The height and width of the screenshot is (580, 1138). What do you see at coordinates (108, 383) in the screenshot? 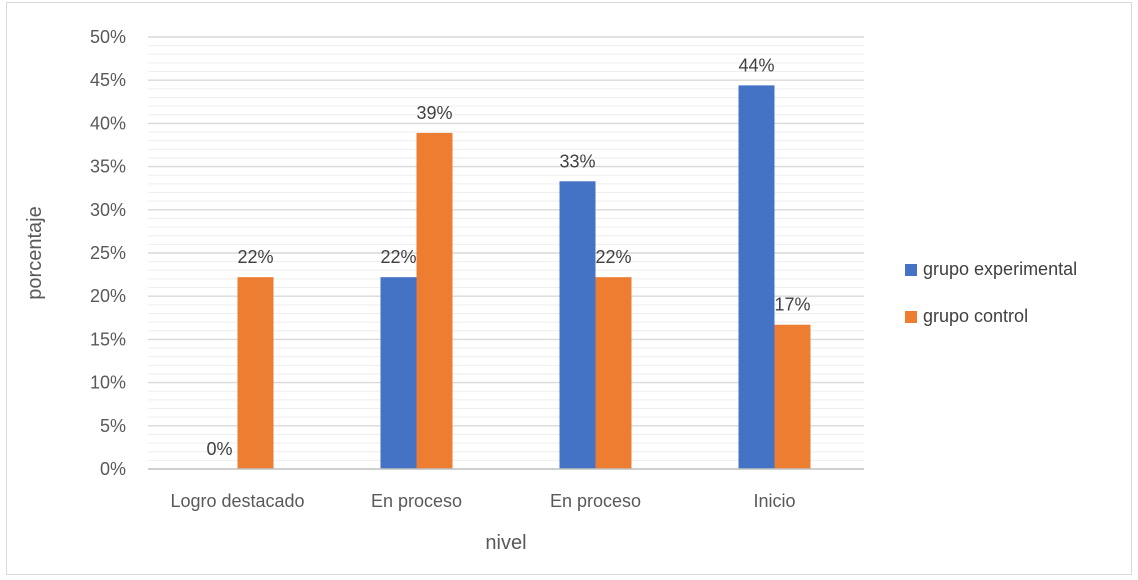
I see `y-tick-label: 10%` at bounding box center [108, 383].